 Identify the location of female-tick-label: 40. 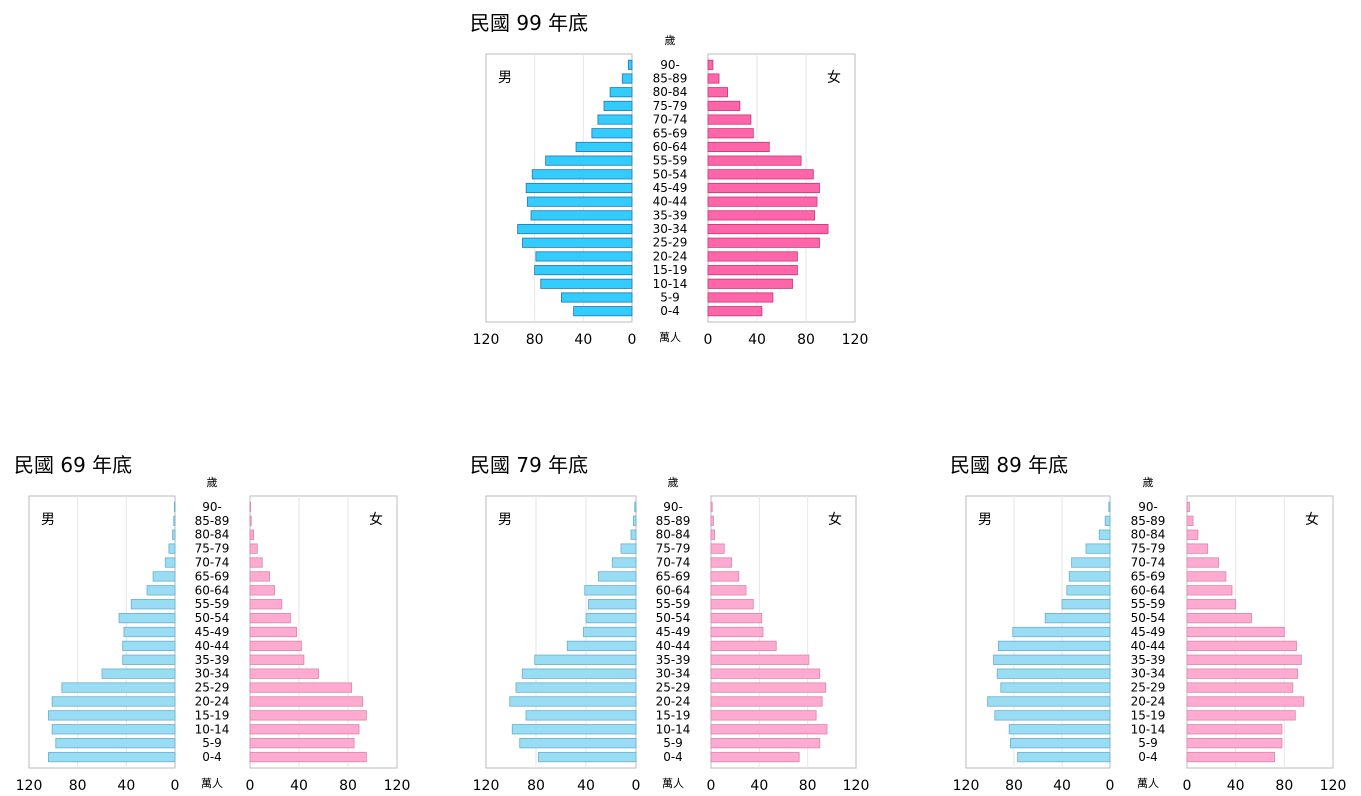
(757, 340).